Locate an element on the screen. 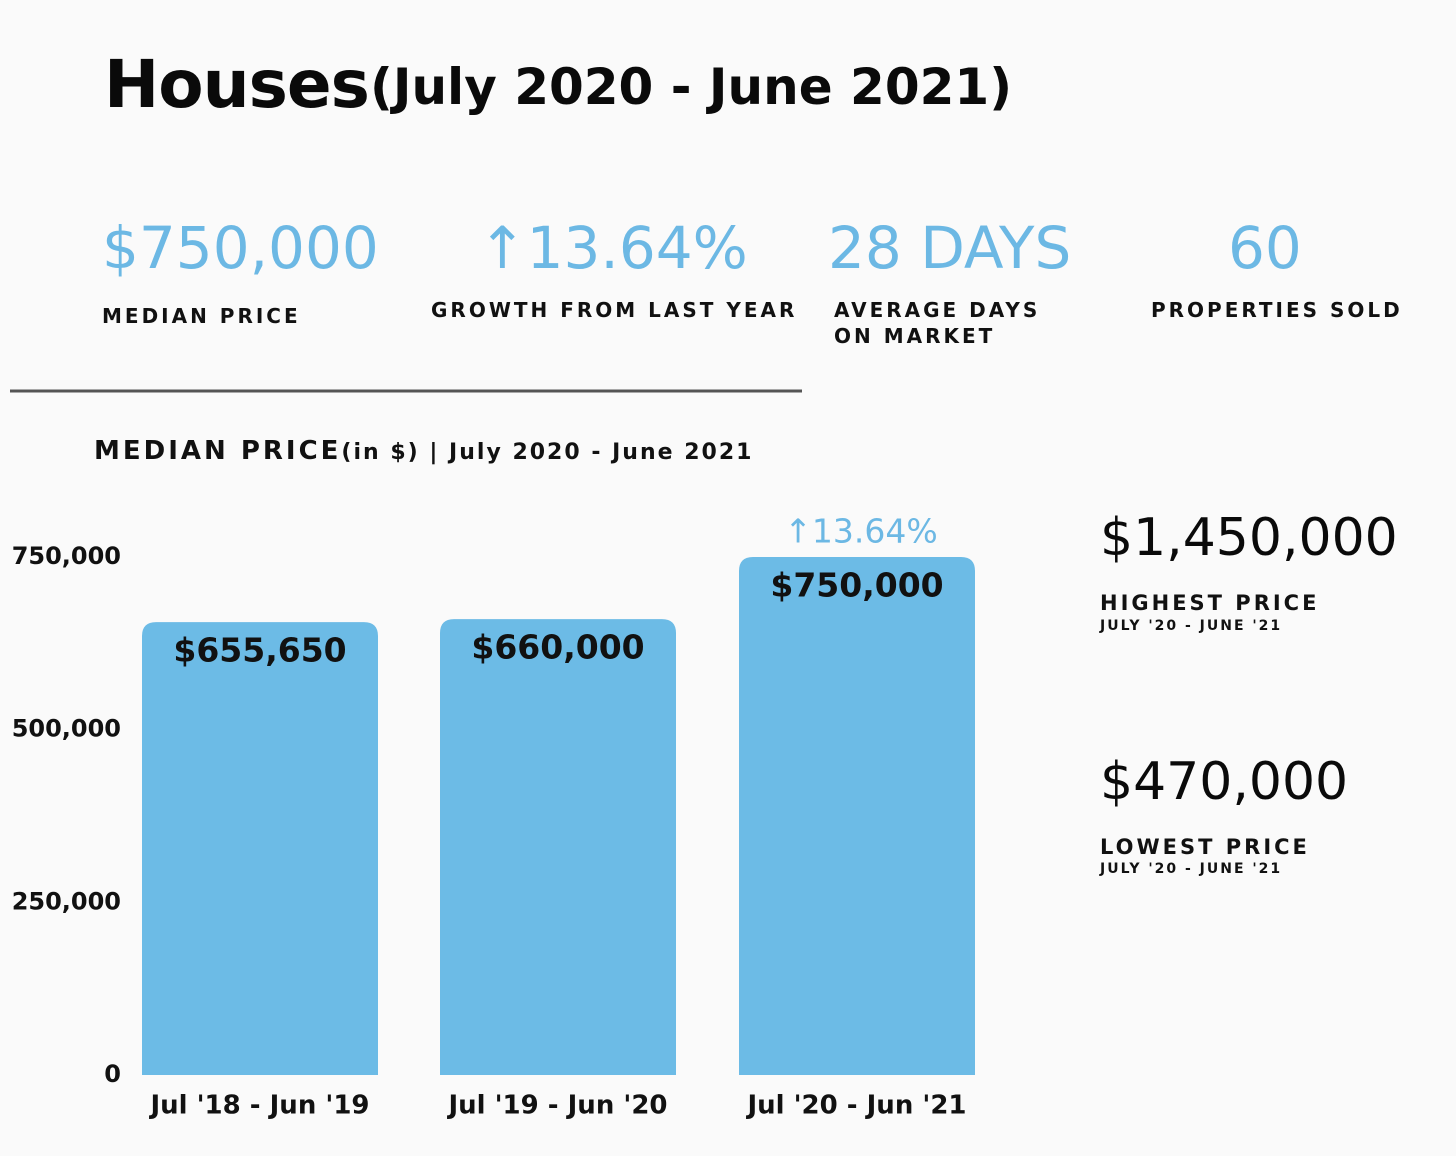 This screenshot has width=1456, height=1156. stat-value: ↑13.64% is located at coordinates (613, 248).